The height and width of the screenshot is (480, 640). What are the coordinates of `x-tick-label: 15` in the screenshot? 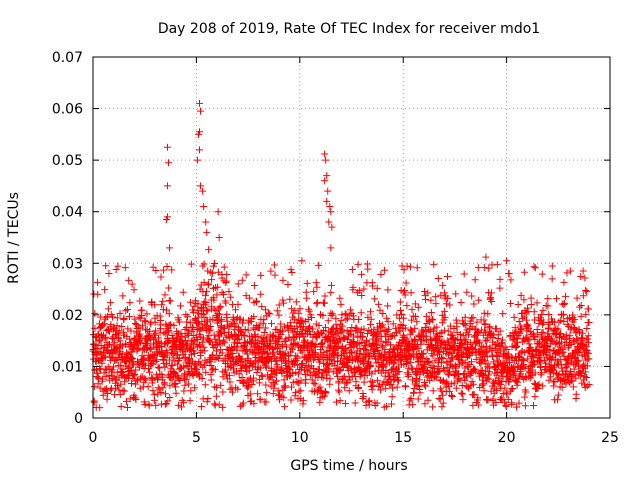 It's located at (403, 438).